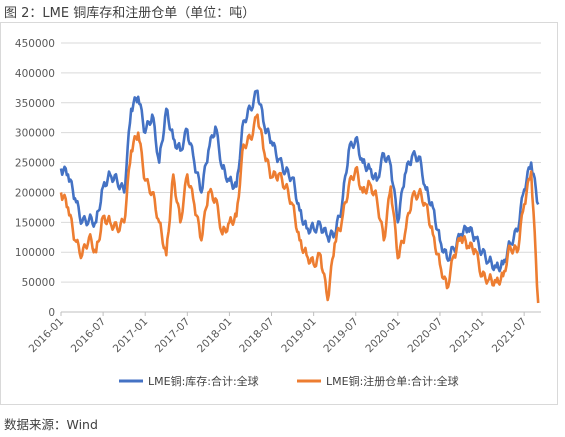  Describe the element at coordinates (341, 336) in the screenshot. I see `x-tick-label: 2019-07` at that location.